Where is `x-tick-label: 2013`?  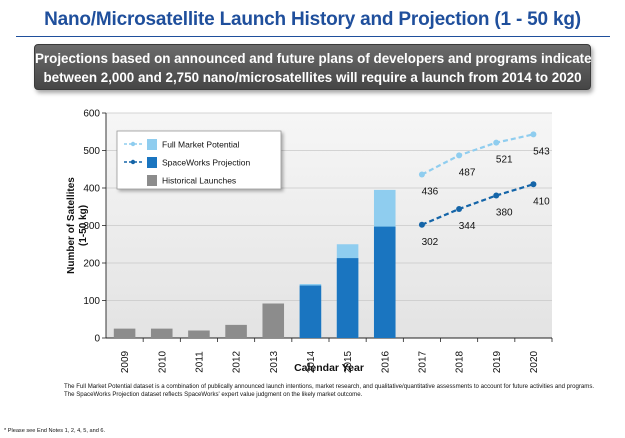 x-tick-label: 2013 is located at coordinates (274, 361).